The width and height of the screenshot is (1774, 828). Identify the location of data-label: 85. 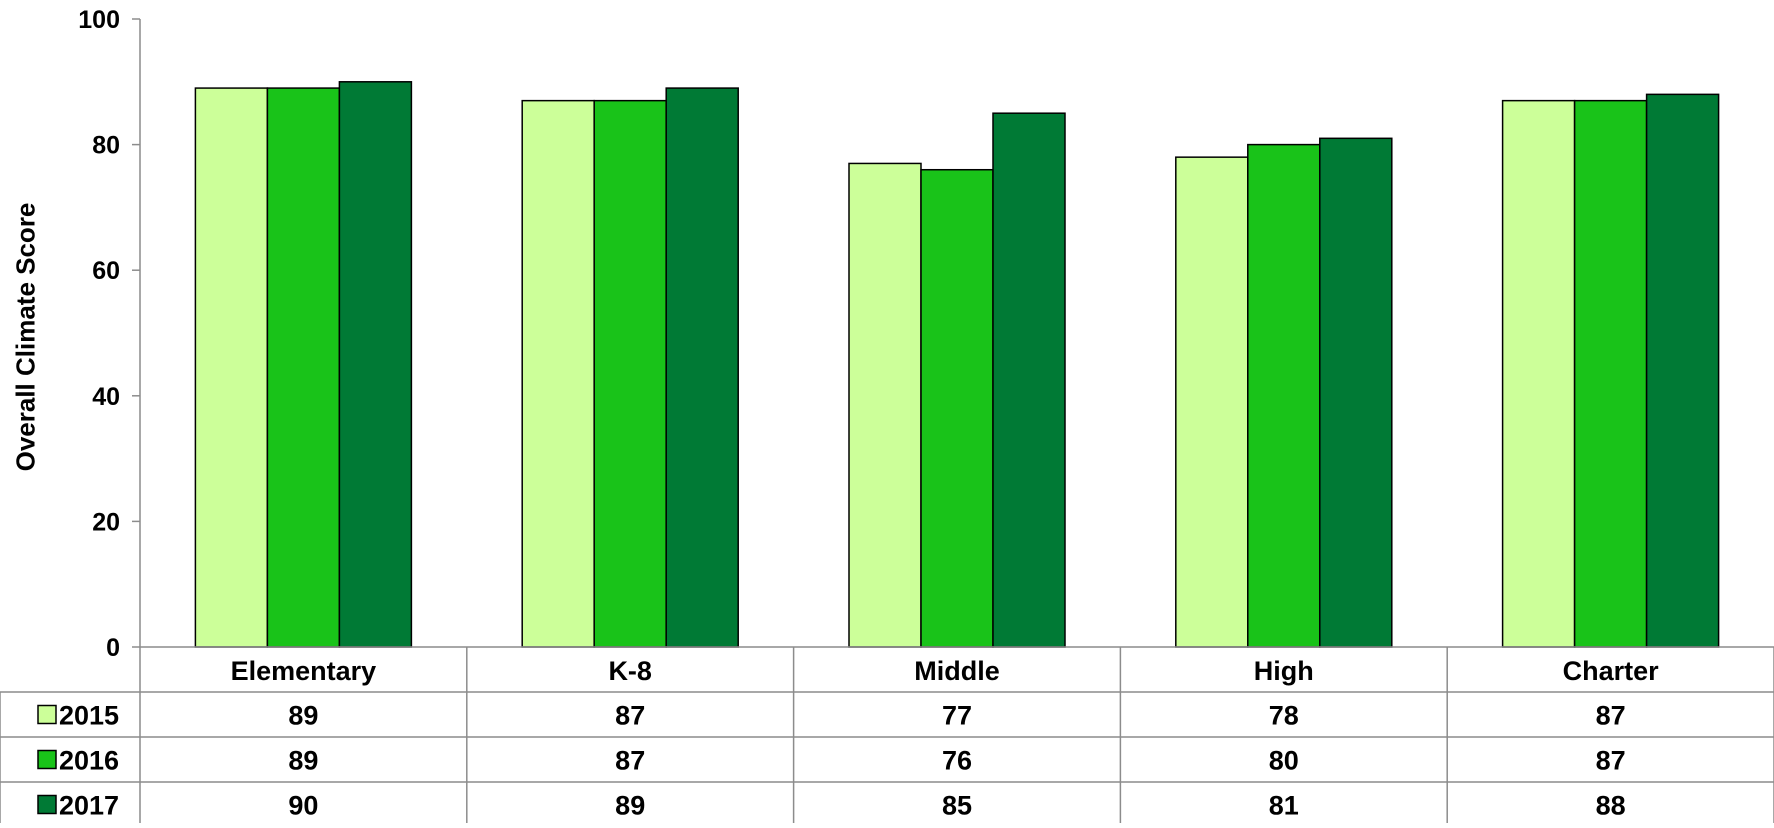
(957, 806).